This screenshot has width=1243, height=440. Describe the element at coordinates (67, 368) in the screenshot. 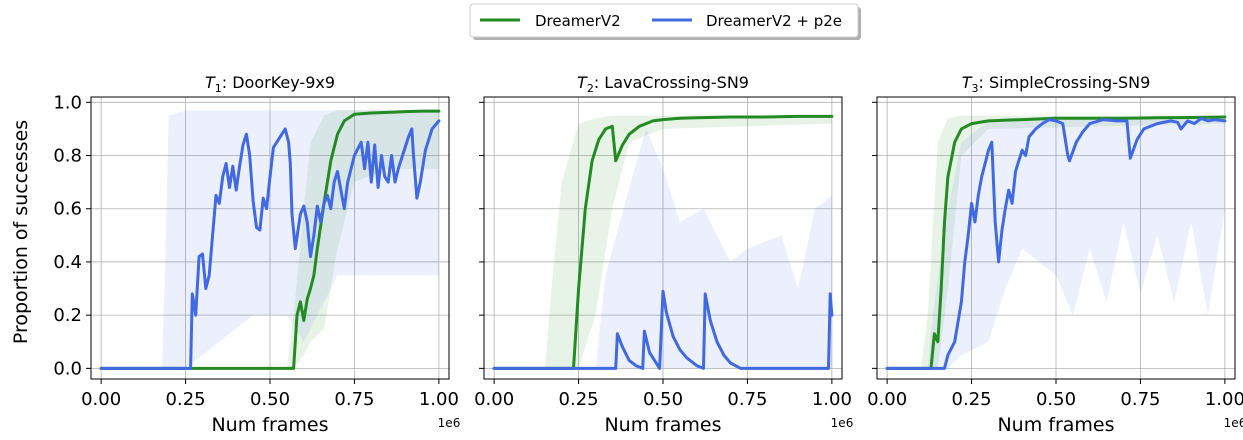

I see `y-tick-label: 0.0` at that location.